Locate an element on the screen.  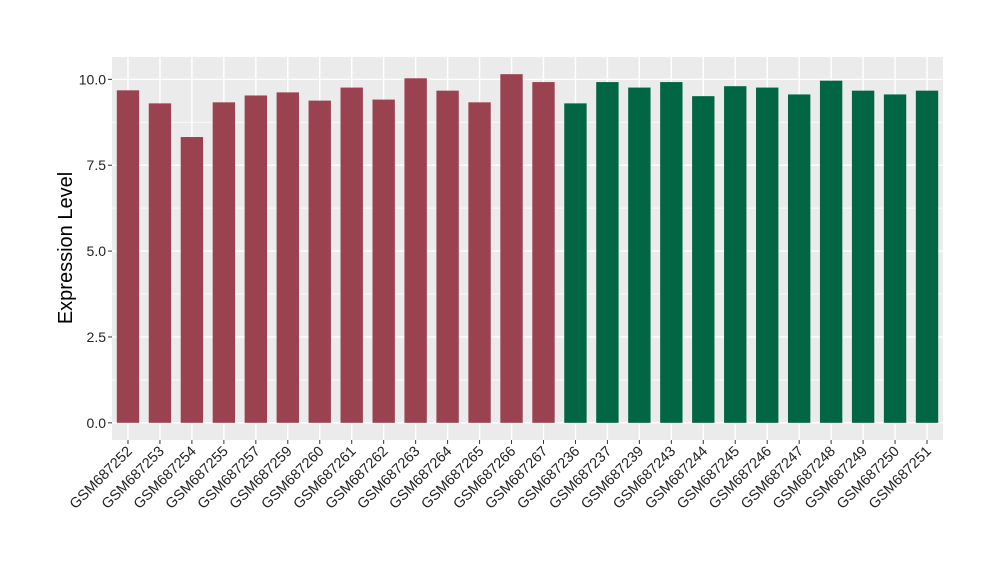
y-tick-label: 5.0 is located at coordinates (97, 251).